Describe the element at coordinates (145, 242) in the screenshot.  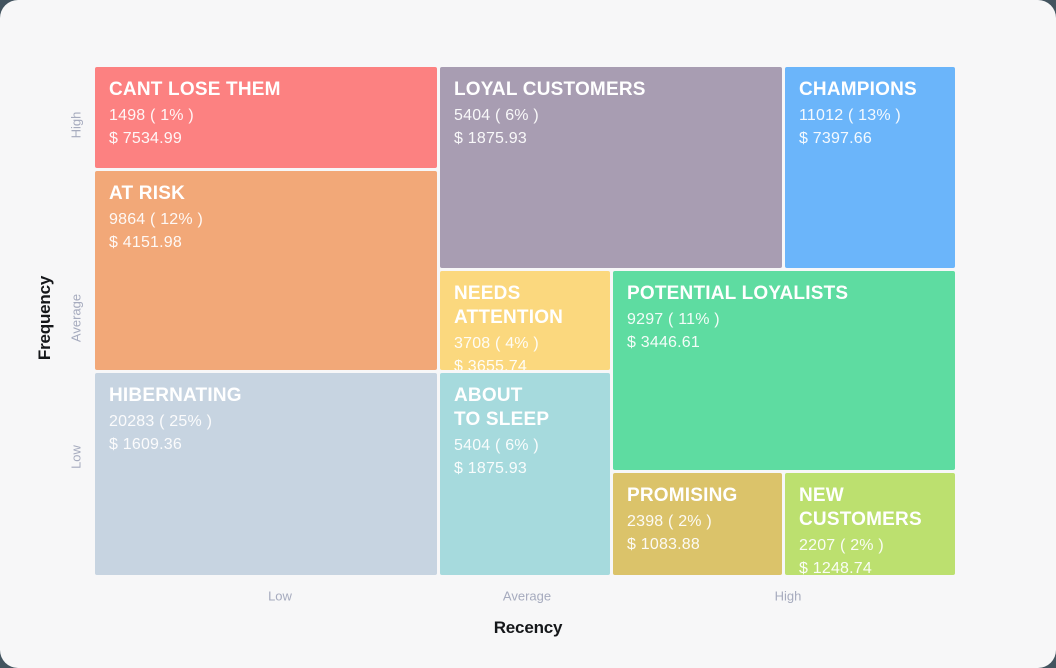
I see `segment-monetary: $ 4151.98` at that location.